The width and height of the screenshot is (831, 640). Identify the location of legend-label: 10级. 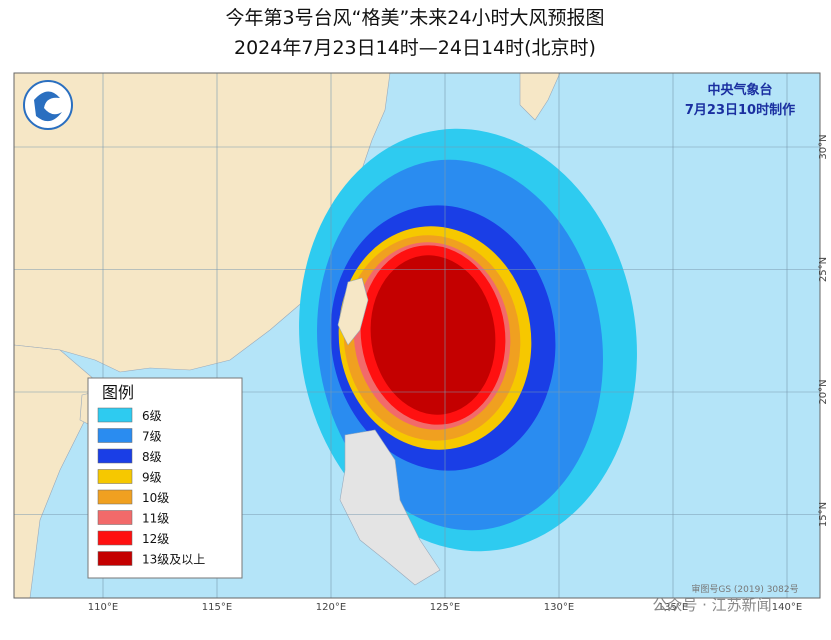
(155, 498).